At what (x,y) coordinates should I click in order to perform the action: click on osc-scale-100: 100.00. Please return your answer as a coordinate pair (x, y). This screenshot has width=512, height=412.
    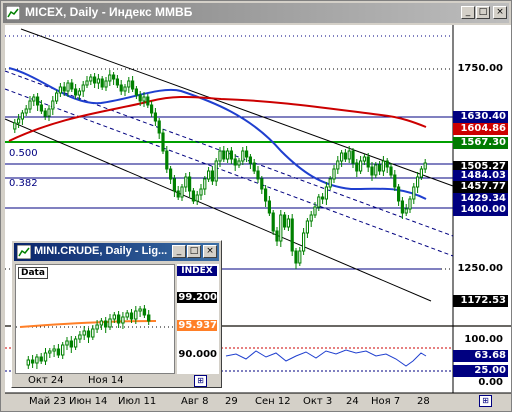
    Looking at the image, I should click on (483, 339).